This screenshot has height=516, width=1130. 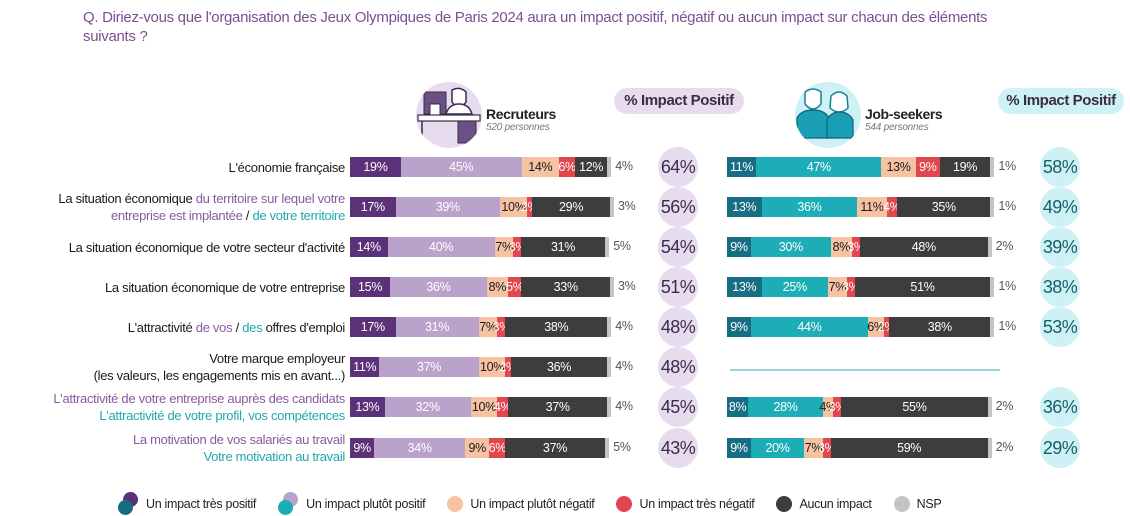 What do you see at coordinates (176, 215) in the screenshot?
I see `row-label-part: entreprise est implantée` at bounding box center [176, 215].